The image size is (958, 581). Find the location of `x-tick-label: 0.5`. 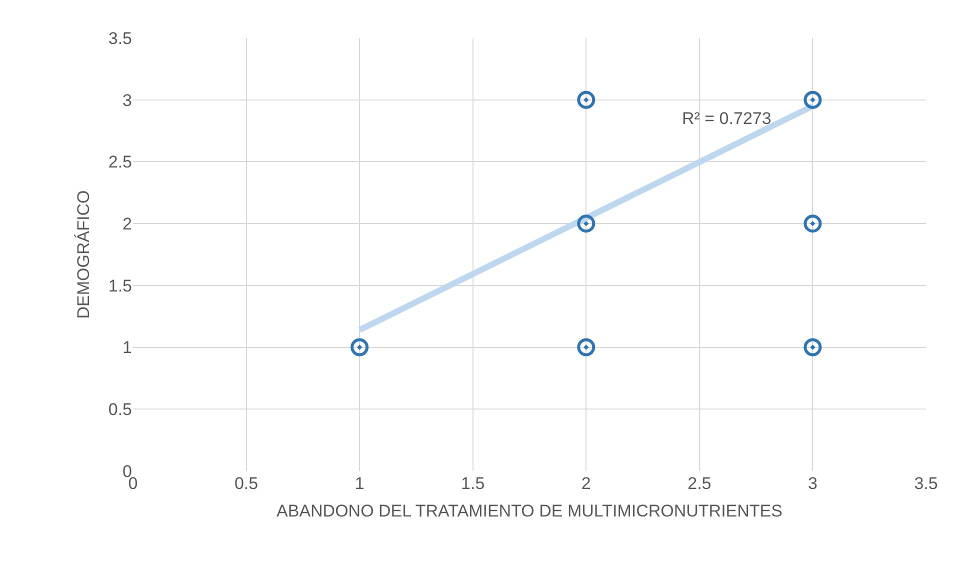

x-tick-label: 0.5 is located at coordinates (246, 483).